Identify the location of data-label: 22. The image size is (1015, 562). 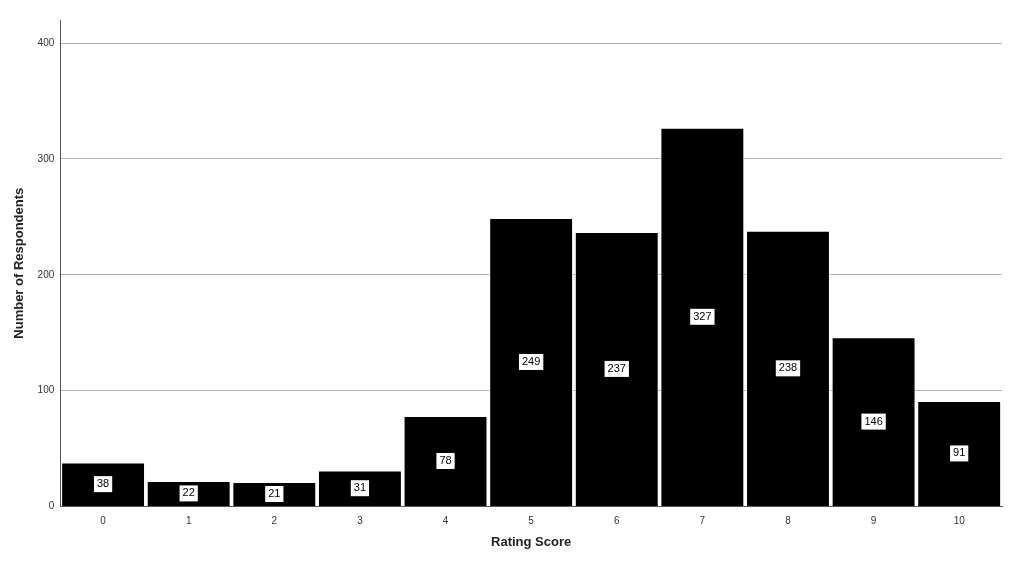
(188, 492).